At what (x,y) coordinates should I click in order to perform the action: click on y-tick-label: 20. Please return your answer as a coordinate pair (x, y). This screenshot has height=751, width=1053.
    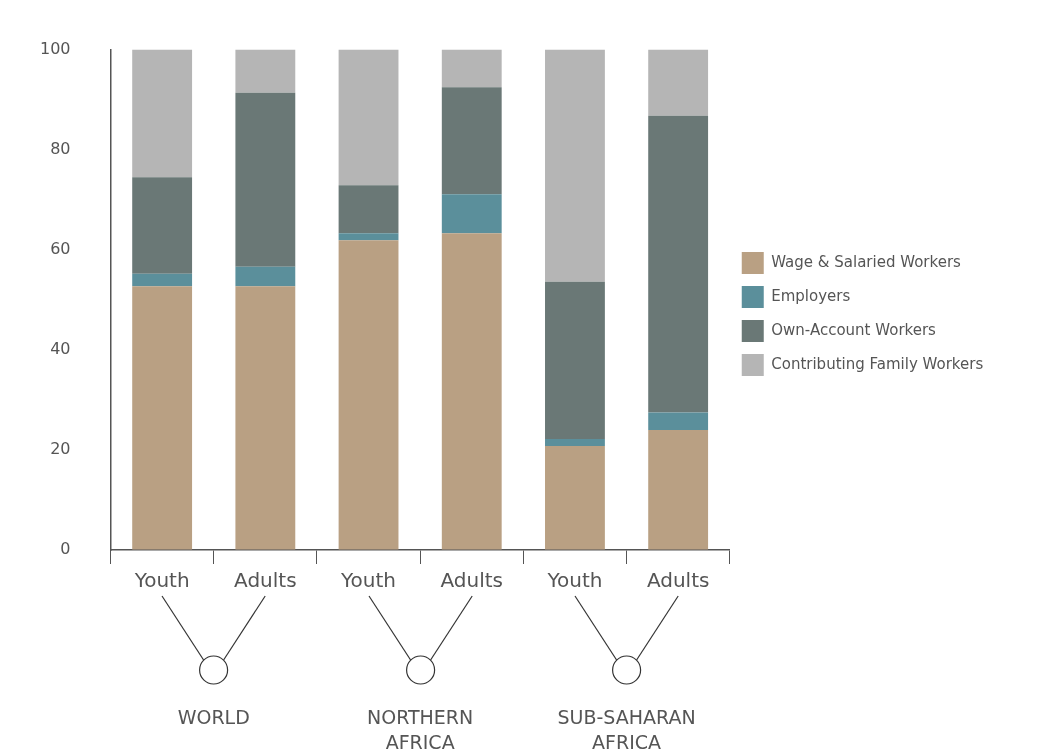
    Looking at the image, I should click on (60, 449).